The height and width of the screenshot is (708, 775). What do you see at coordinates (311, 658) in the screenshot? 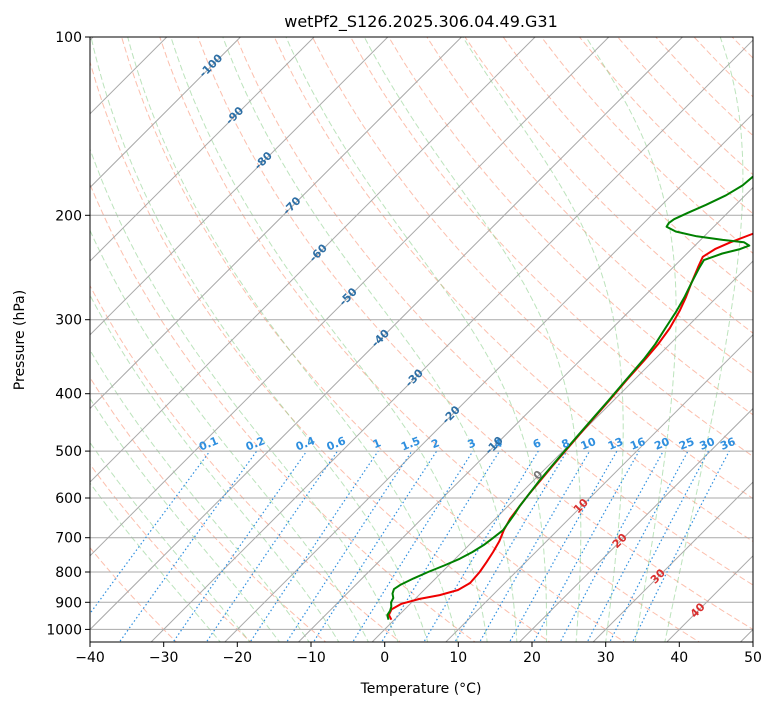
I see `x-tick-label: −10` at bounding box center [311, 658].